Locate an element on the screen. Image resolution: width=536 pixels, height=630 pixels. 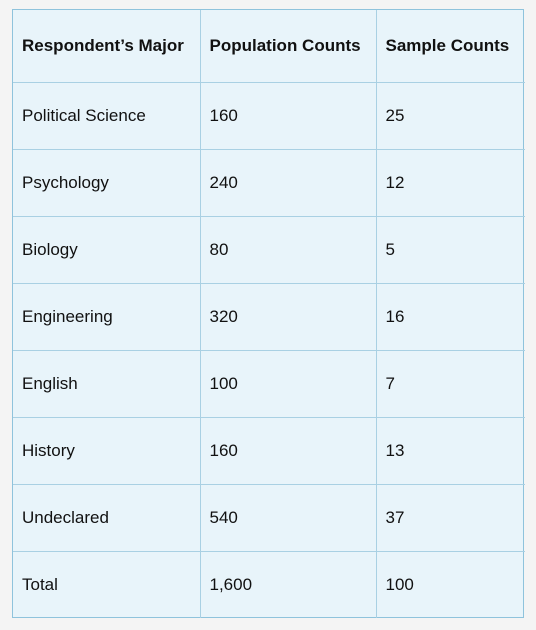
table-cell-population: 1,600 is located at coordinates (288, 584).